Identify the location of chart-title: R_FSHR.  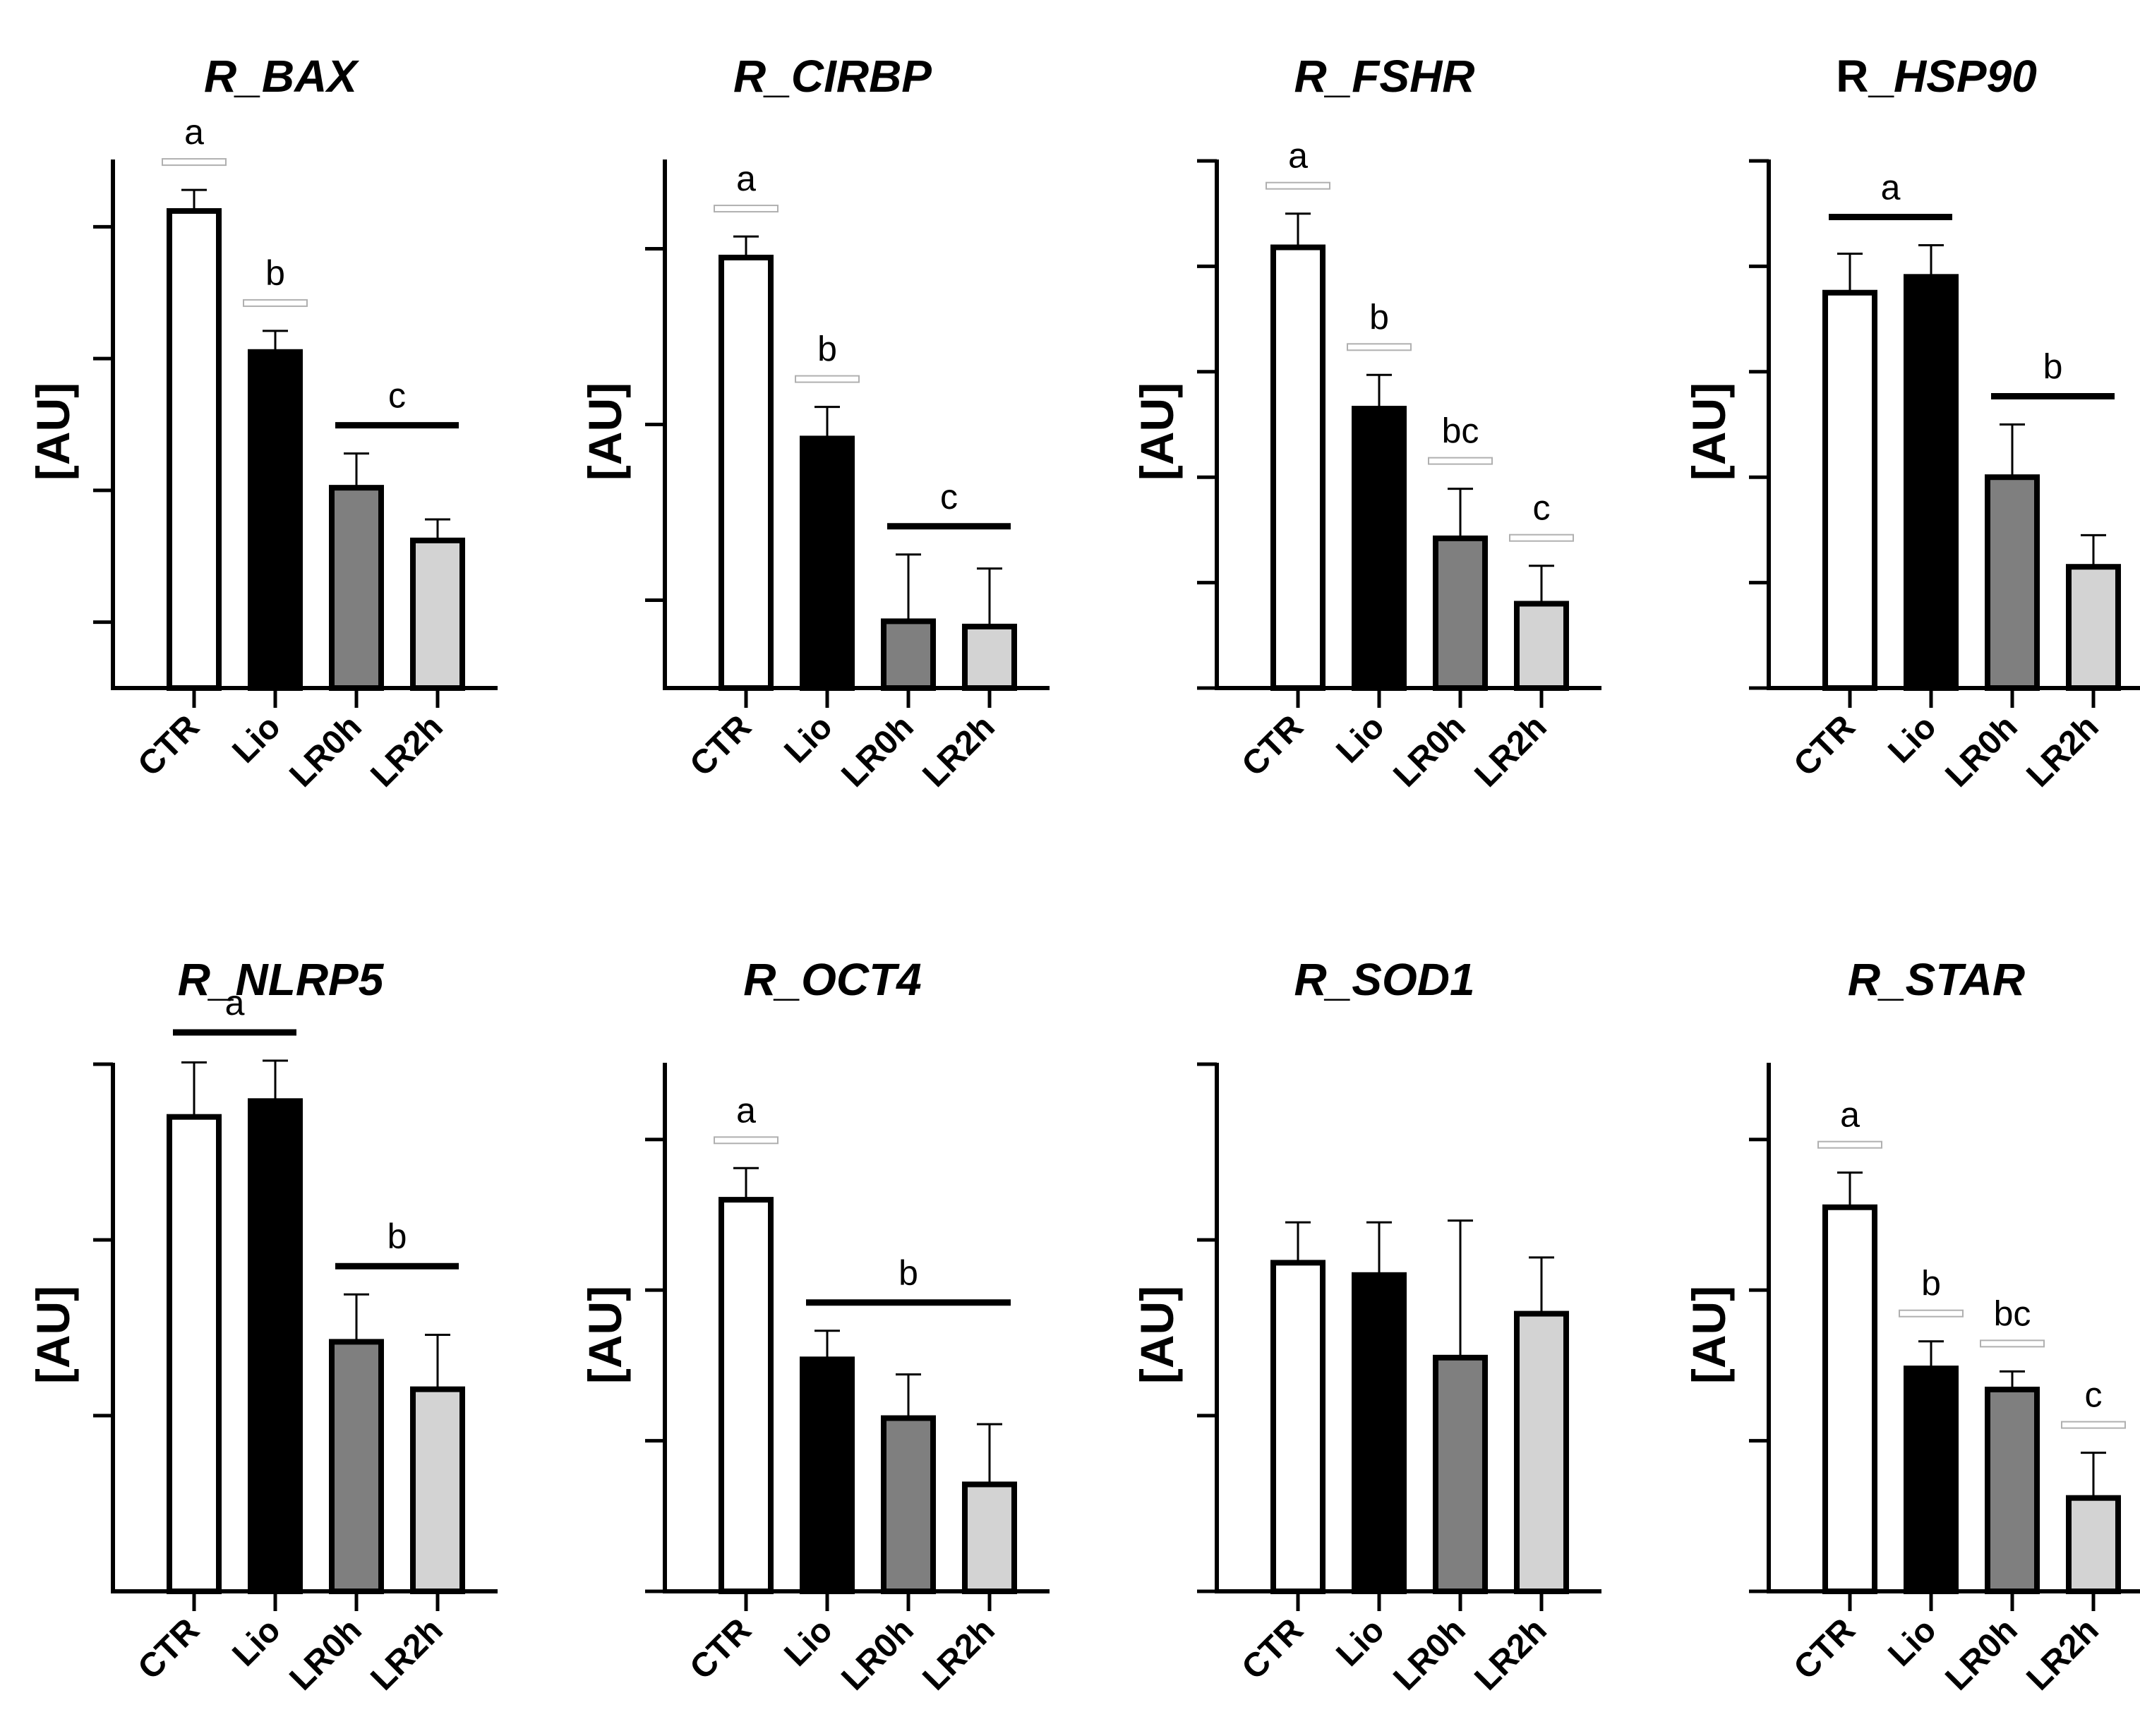
(1384, 76).